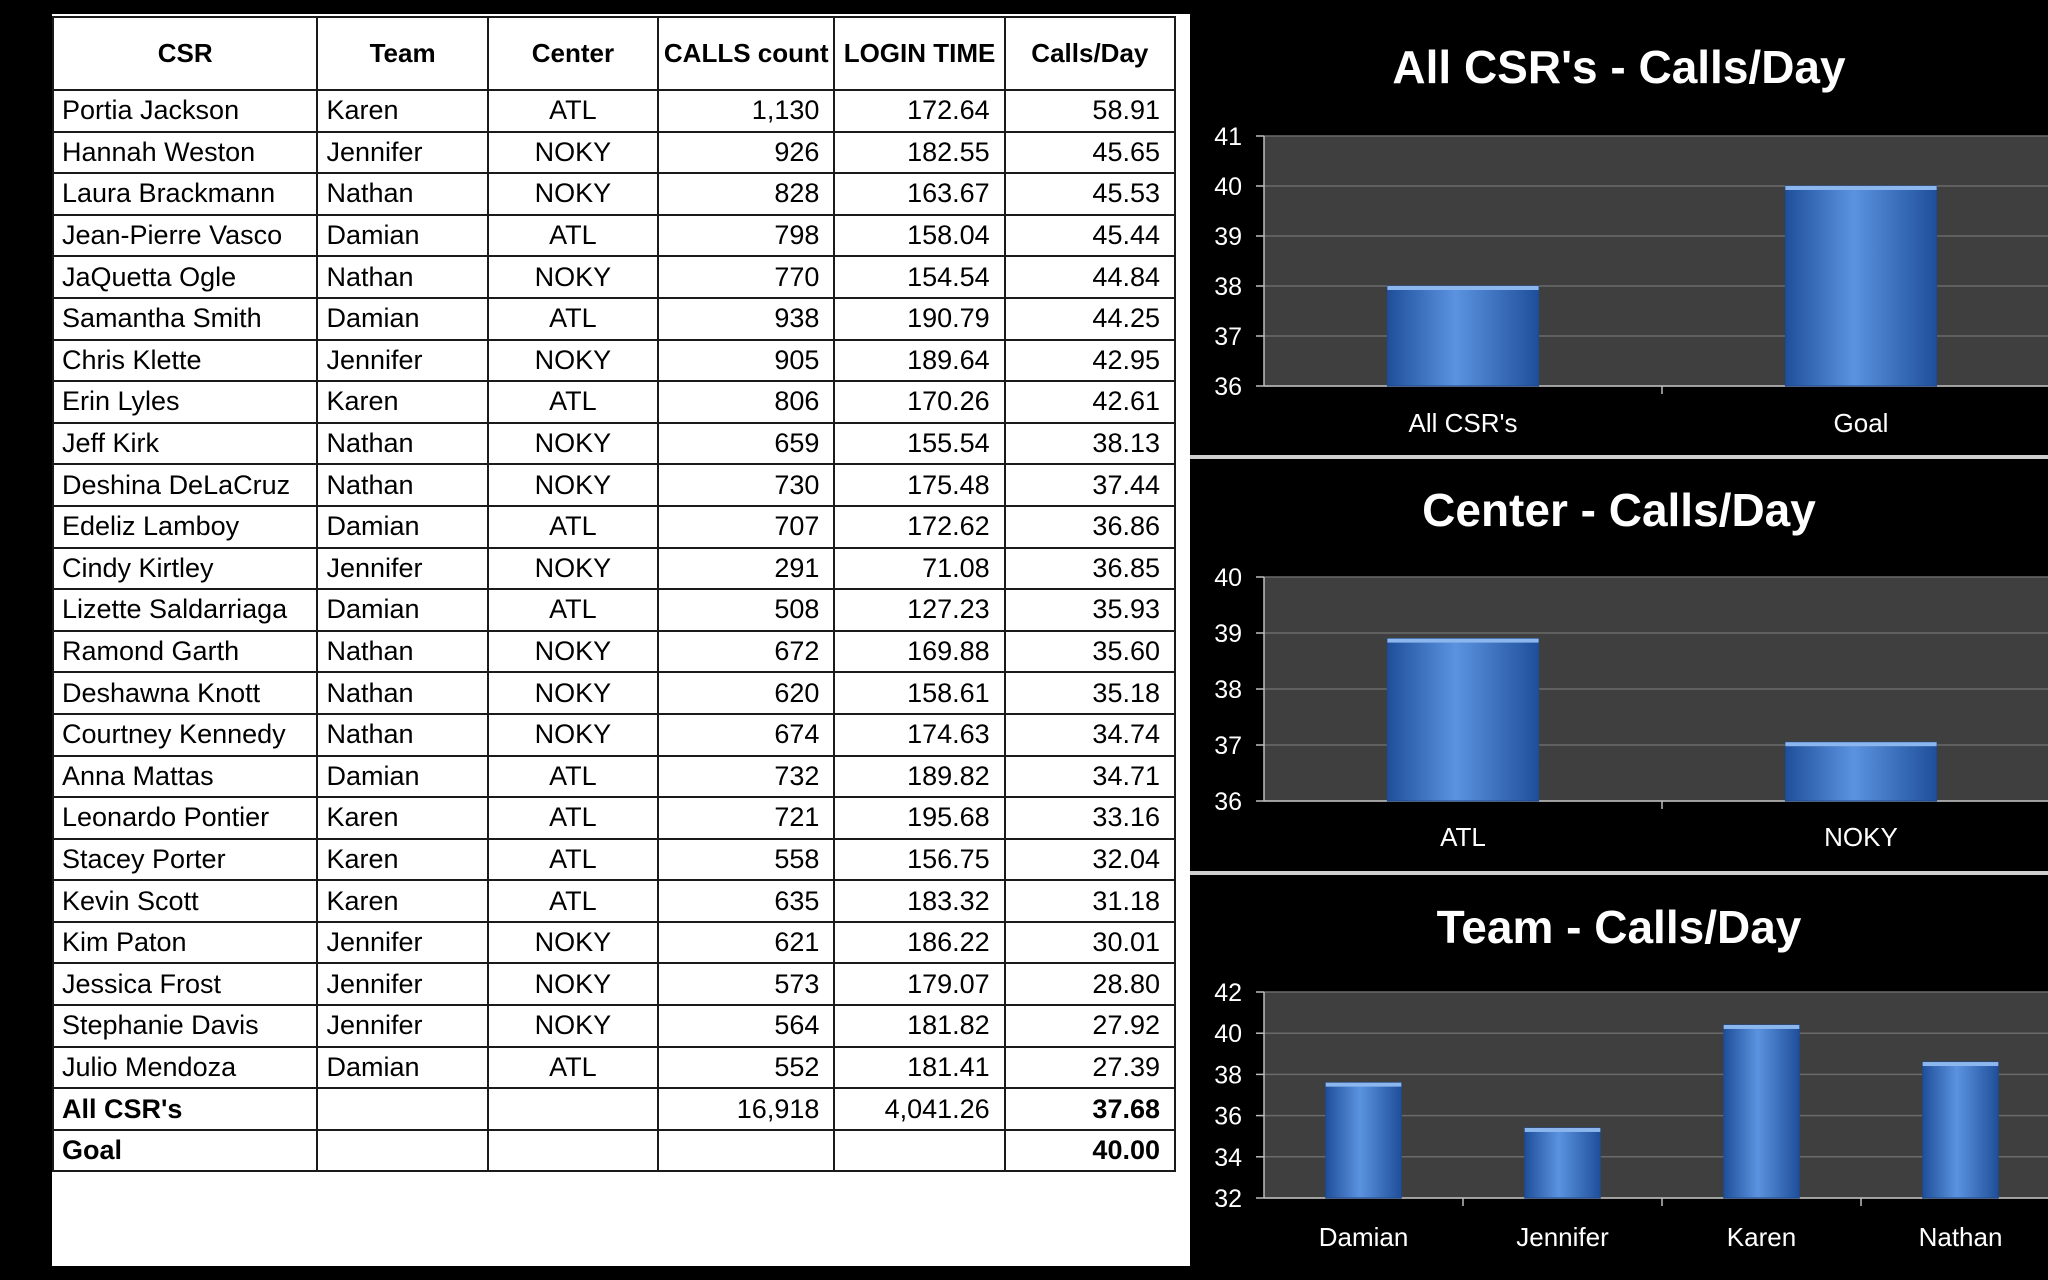  Describe the element at coordinates (1090, 443) in the screenshot. I see `cell-calls-per-day: 38.13` at that location.